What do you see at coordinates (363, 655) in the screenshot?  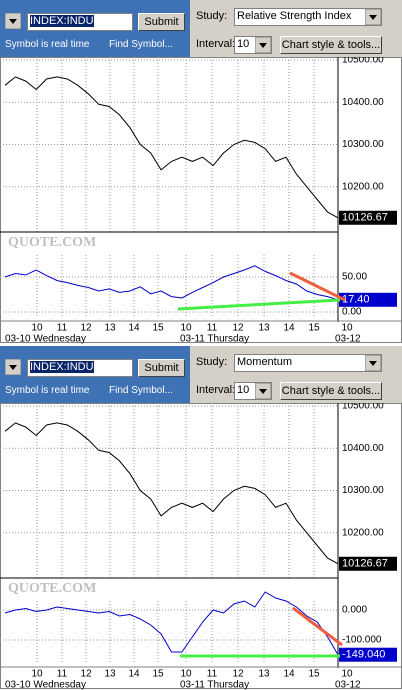 I see `last-value-label: -149.040` at bounding box center [363, 655].